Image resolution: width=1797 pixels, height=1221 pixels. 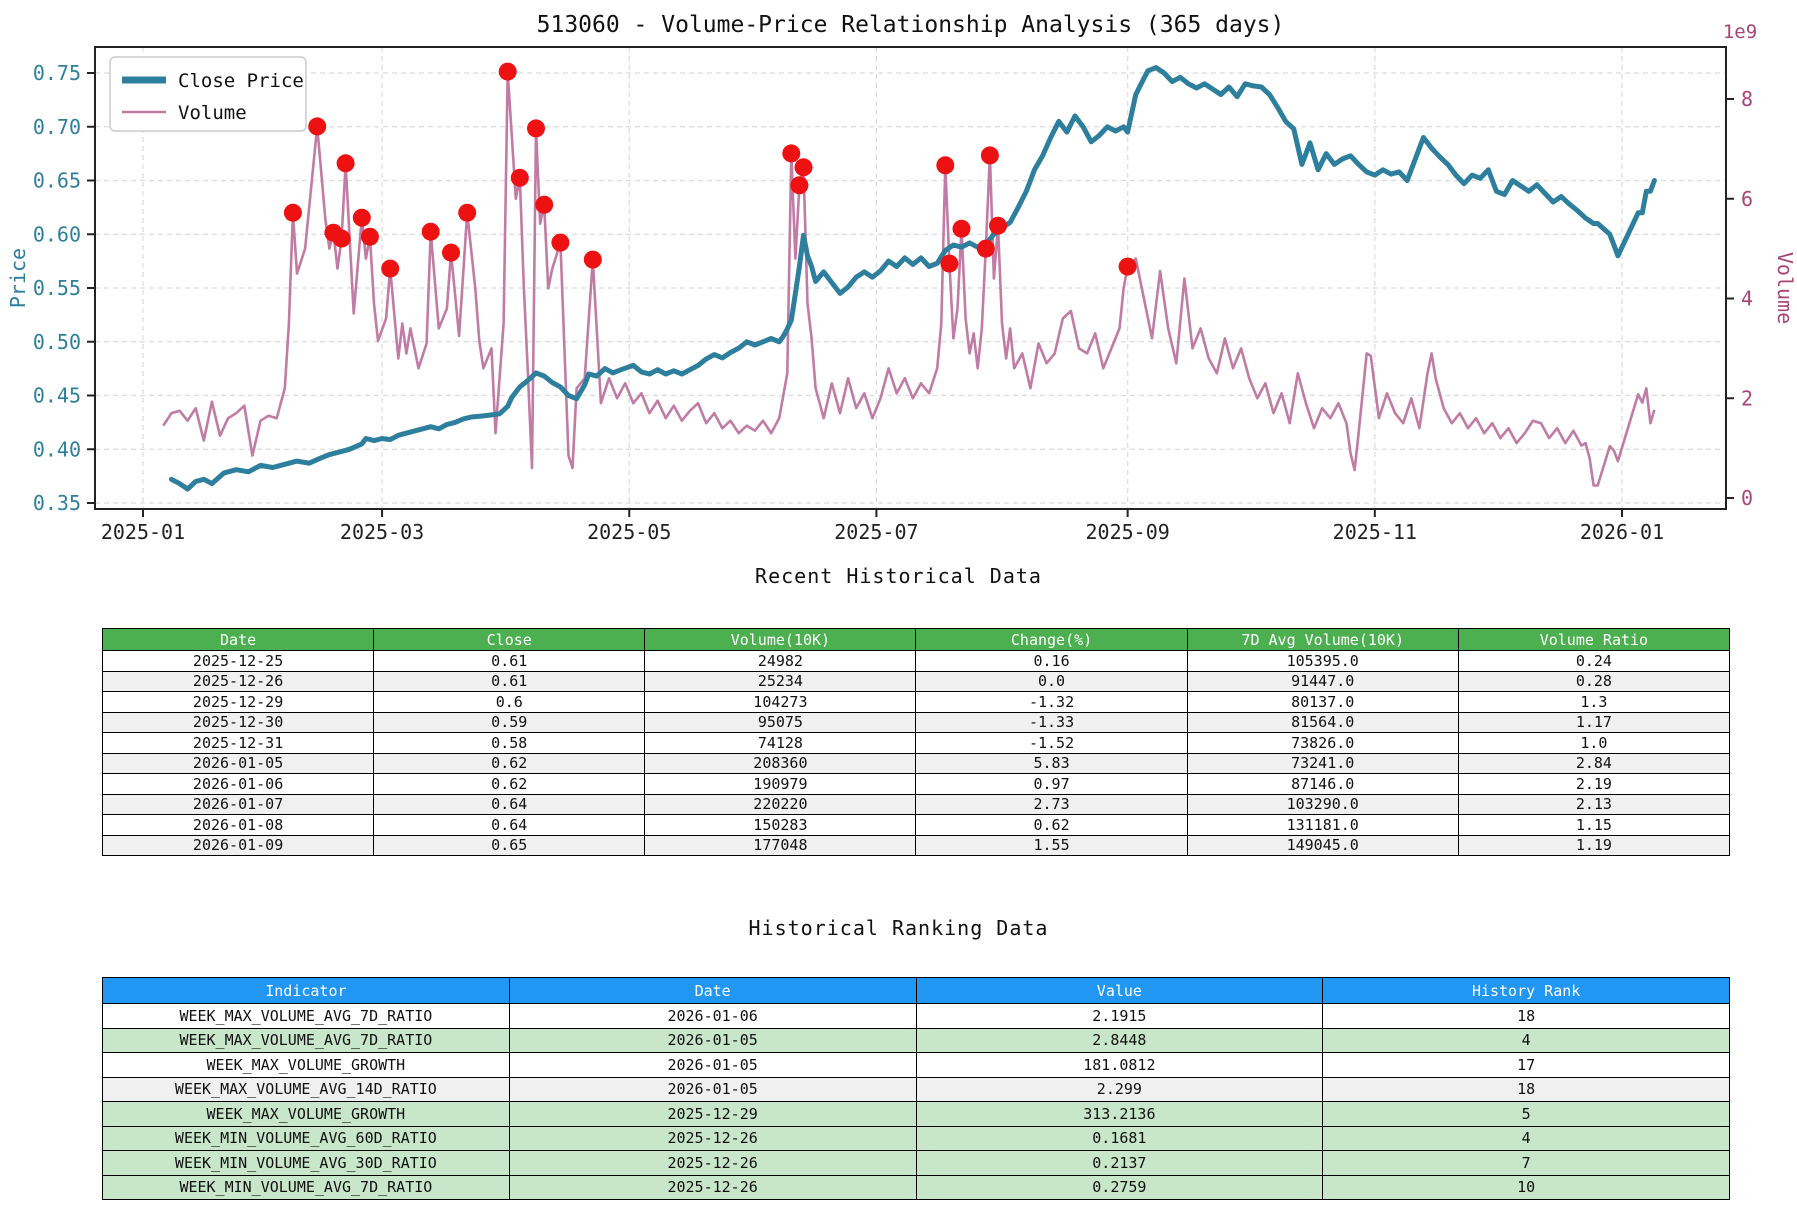 What do you see at coordinates (238, 804) in the screenshot?
I see `table-cell: 2026-01-07` at bounding box center [238, 804].